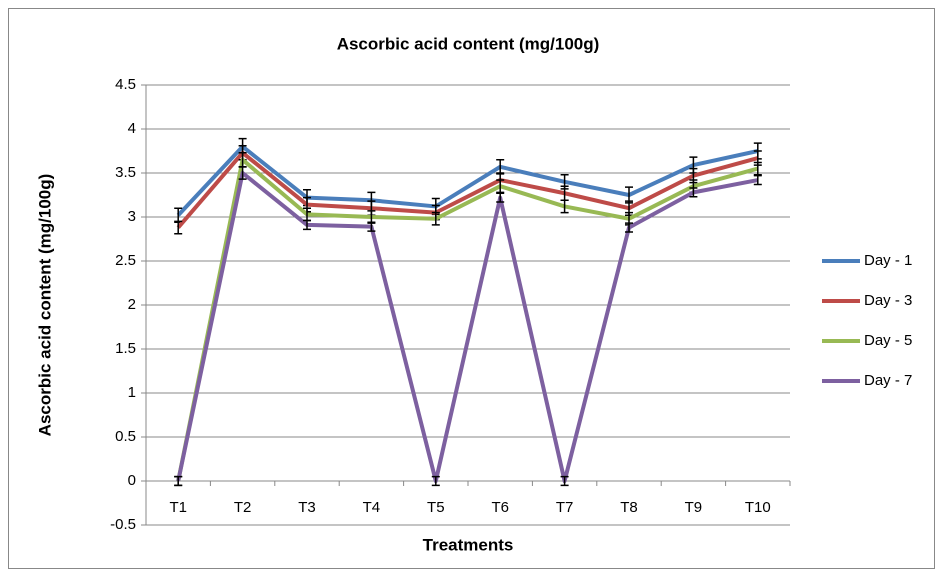  What do you see at coordinates (500, 507) in the screenshot?
I see `x-tick-label: T6` at bounding box center [500, 507].